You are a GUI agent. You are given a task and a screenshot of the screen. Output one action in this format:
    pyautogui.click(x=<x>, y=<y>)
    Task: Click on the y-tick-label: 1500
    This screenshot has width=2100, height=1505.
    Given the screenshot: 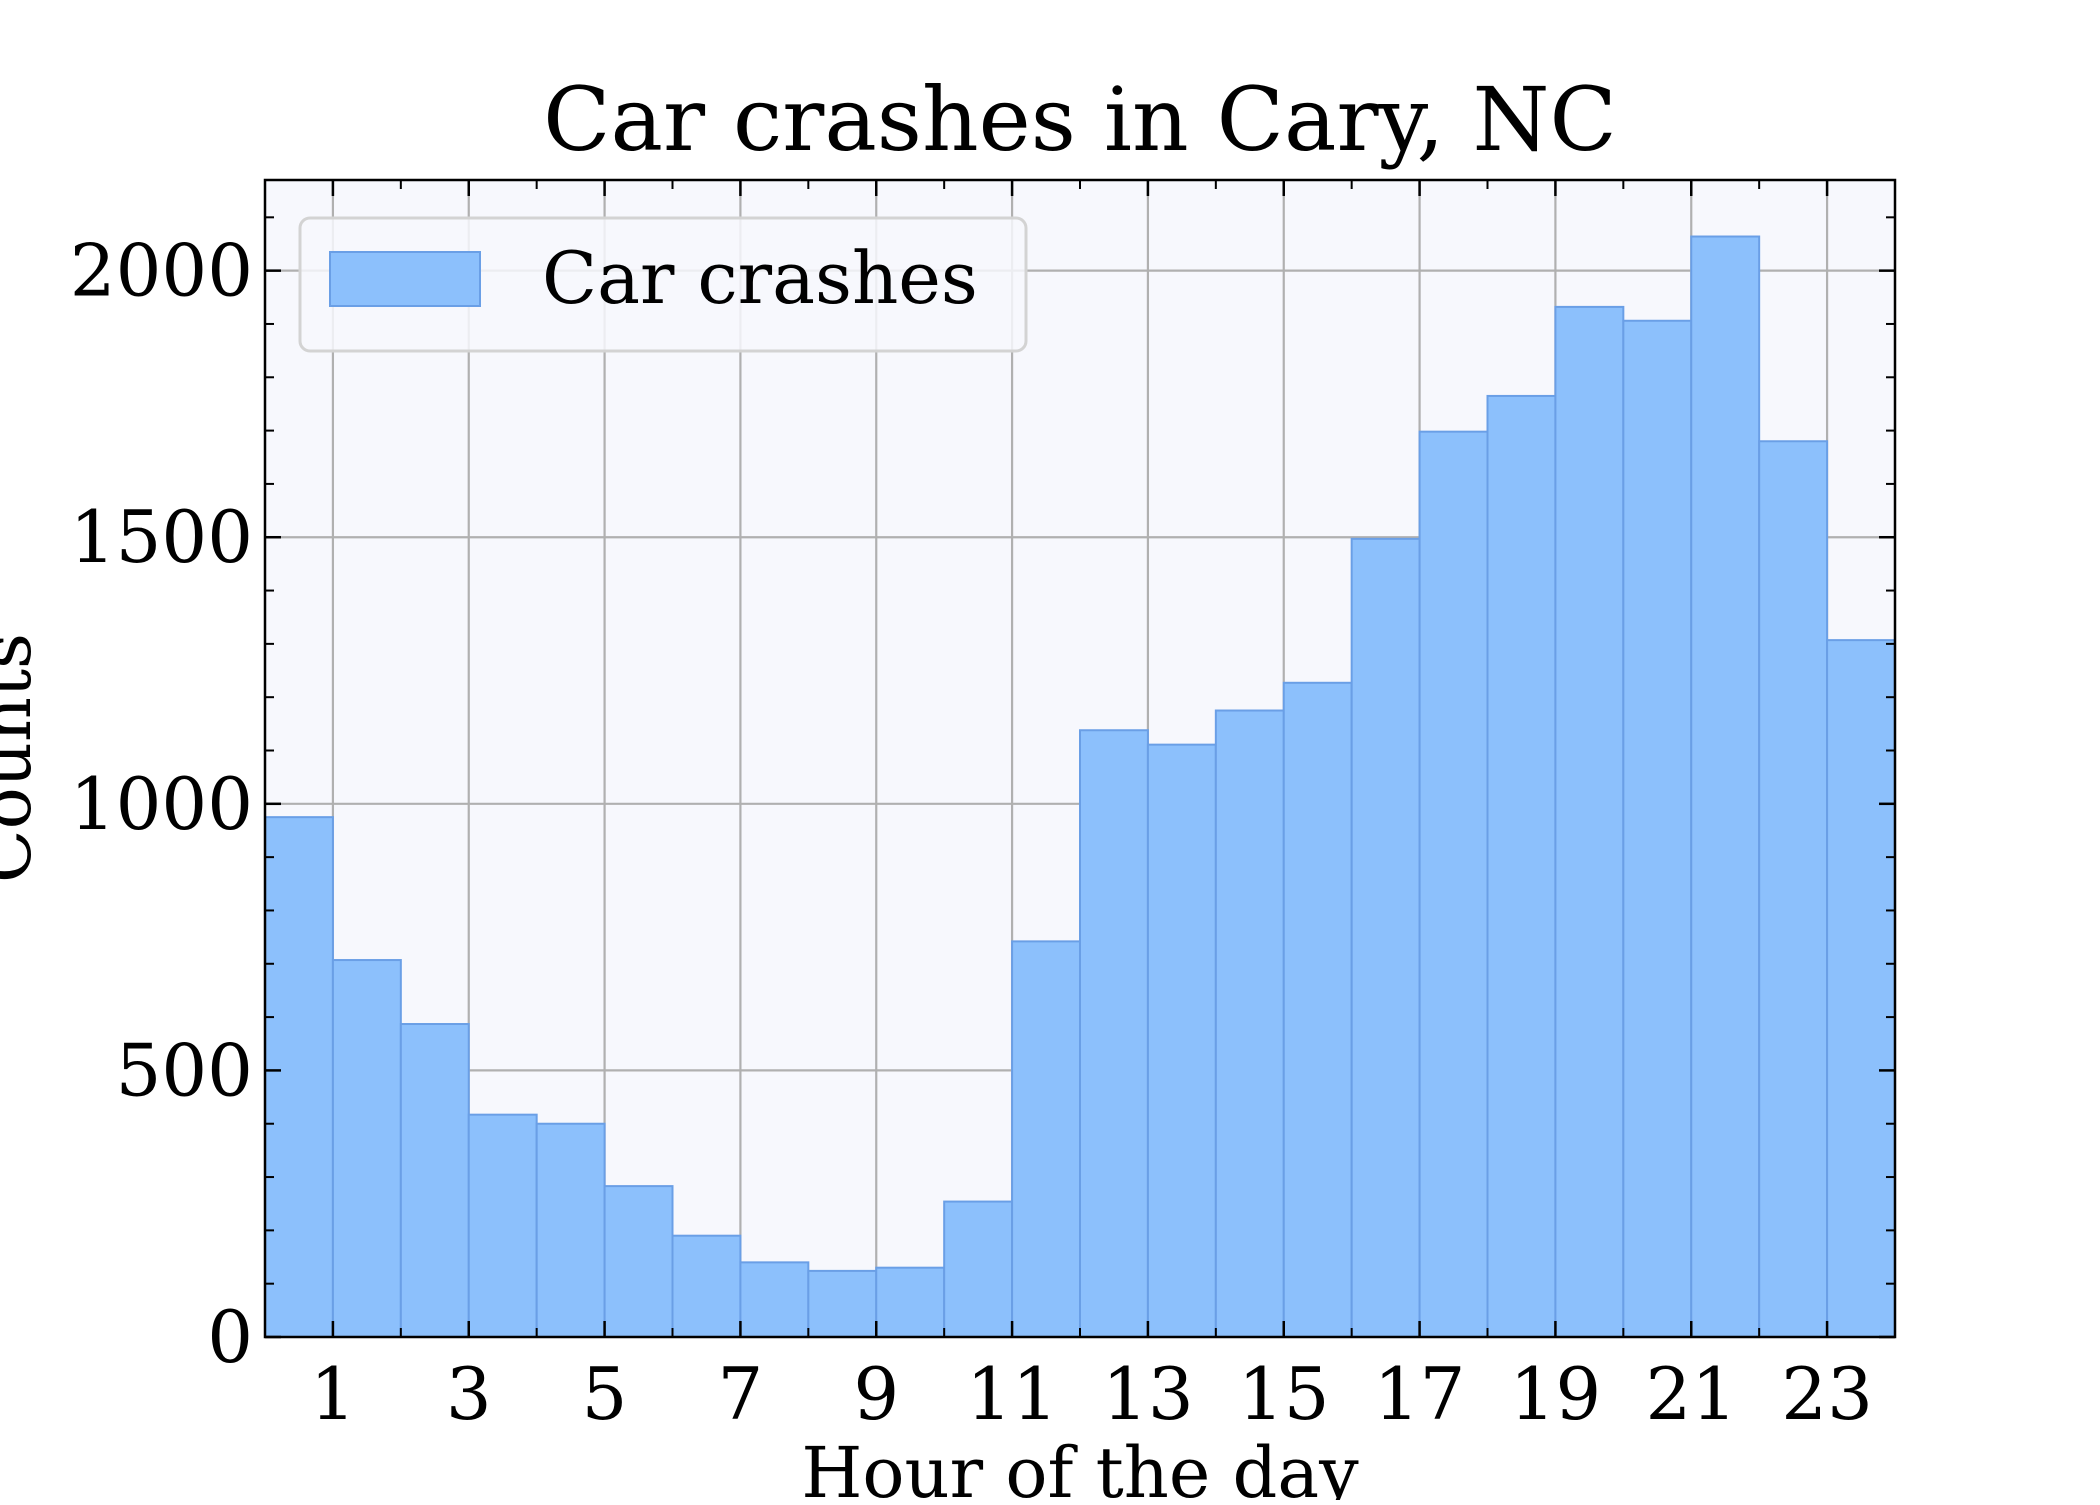 What is the action you would take?
    pyautogui.click(x=161, y=537)
    